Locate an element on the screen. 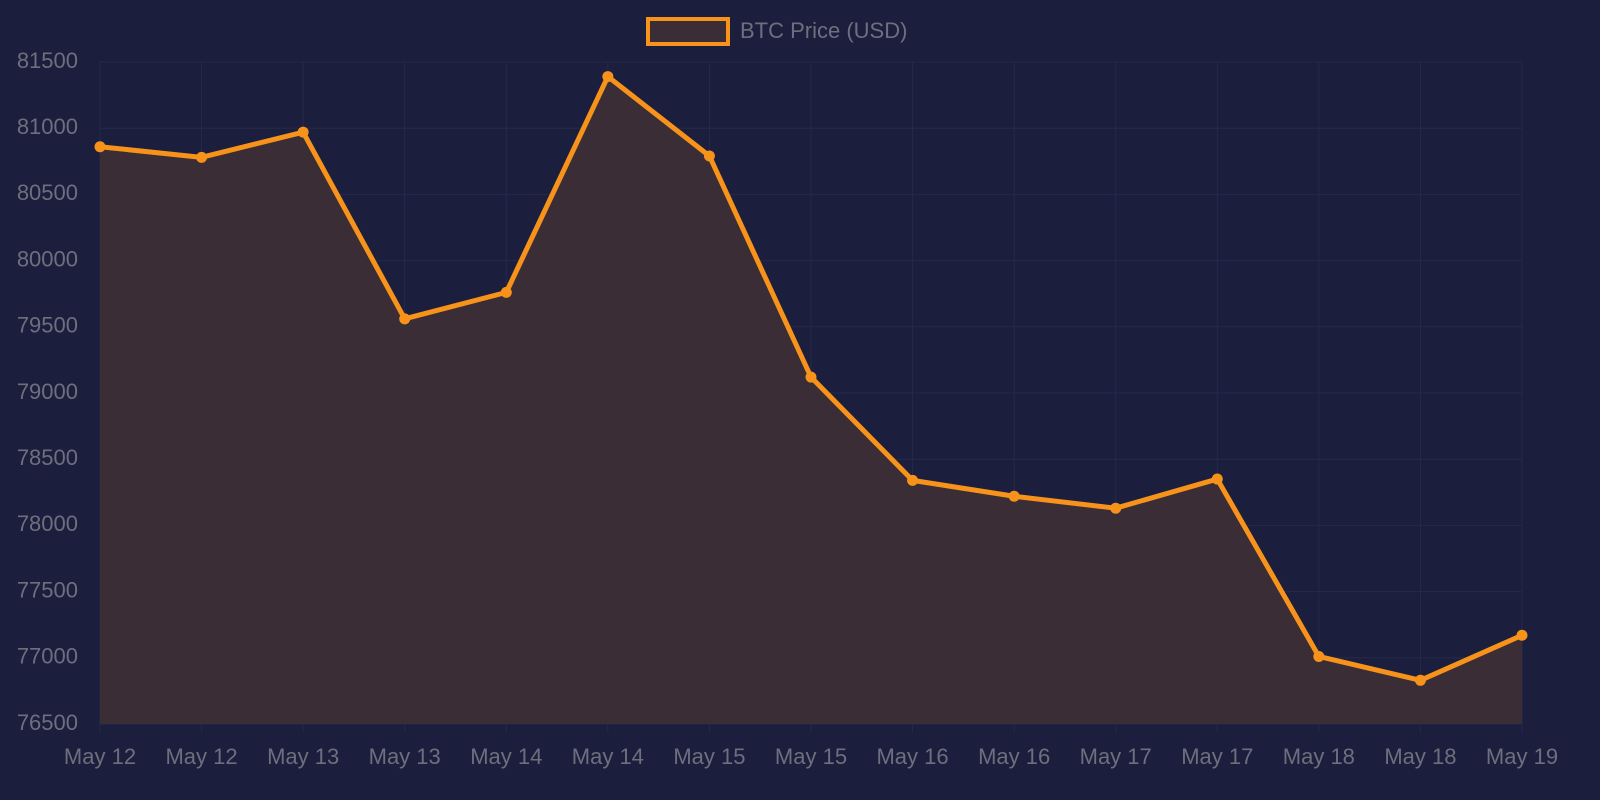 This screenshot has height=800, width=1600. y-tick-label: 78000 is located at coordinates (47, 523).